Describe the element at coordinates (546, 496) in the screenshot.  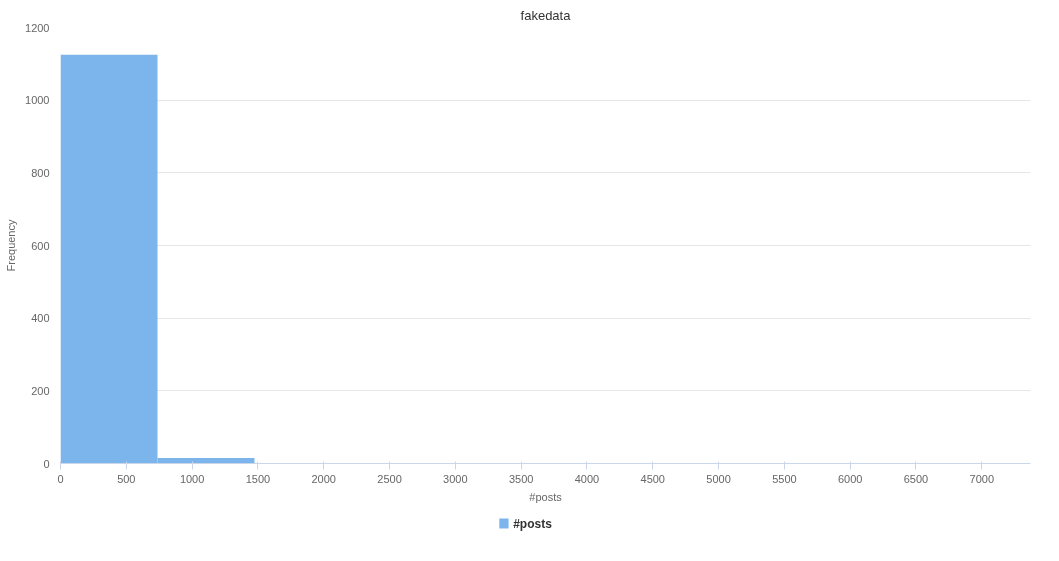
I see `x-axis-title: #posts` at that location.